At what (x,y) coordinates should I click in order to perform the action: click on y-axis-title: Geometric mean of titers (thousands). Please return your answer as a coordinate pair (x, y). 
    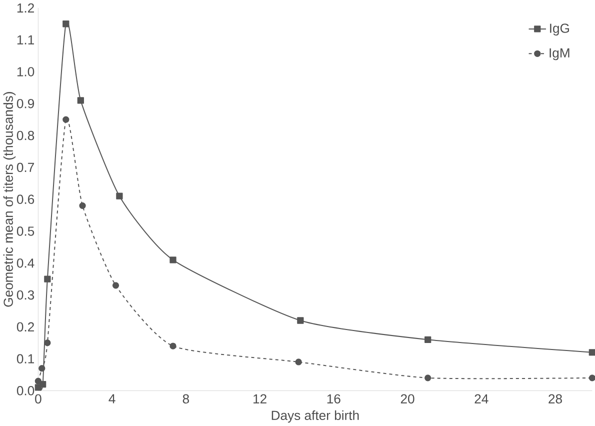
    Looking at the image, I should click on (9, 199).